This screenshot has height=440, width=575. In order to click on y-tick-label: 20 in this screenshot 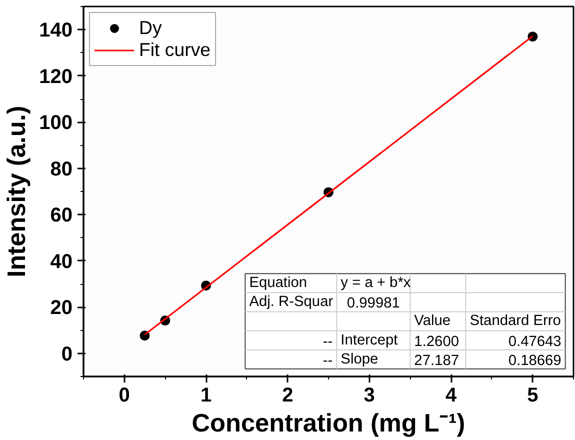, I will do `click(61, 308)`.